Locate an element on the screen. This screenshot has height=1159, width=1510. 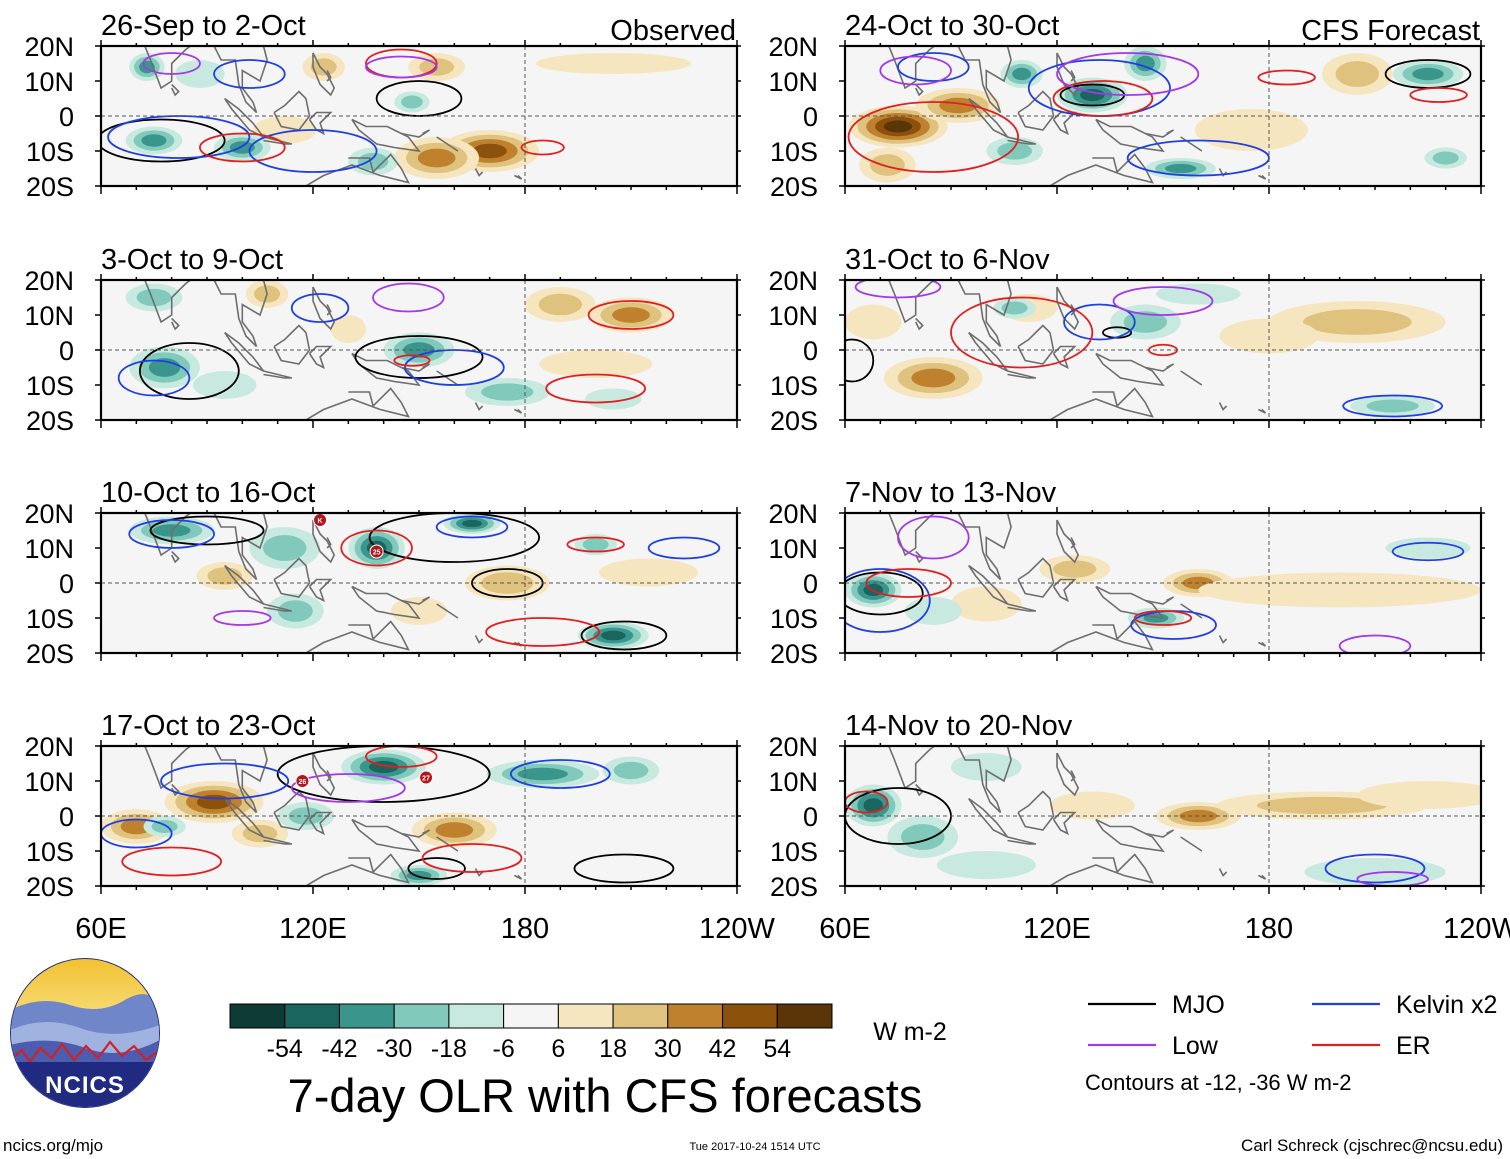
colorbar-tick-label: -54 is located at coordinates (285, 1049).